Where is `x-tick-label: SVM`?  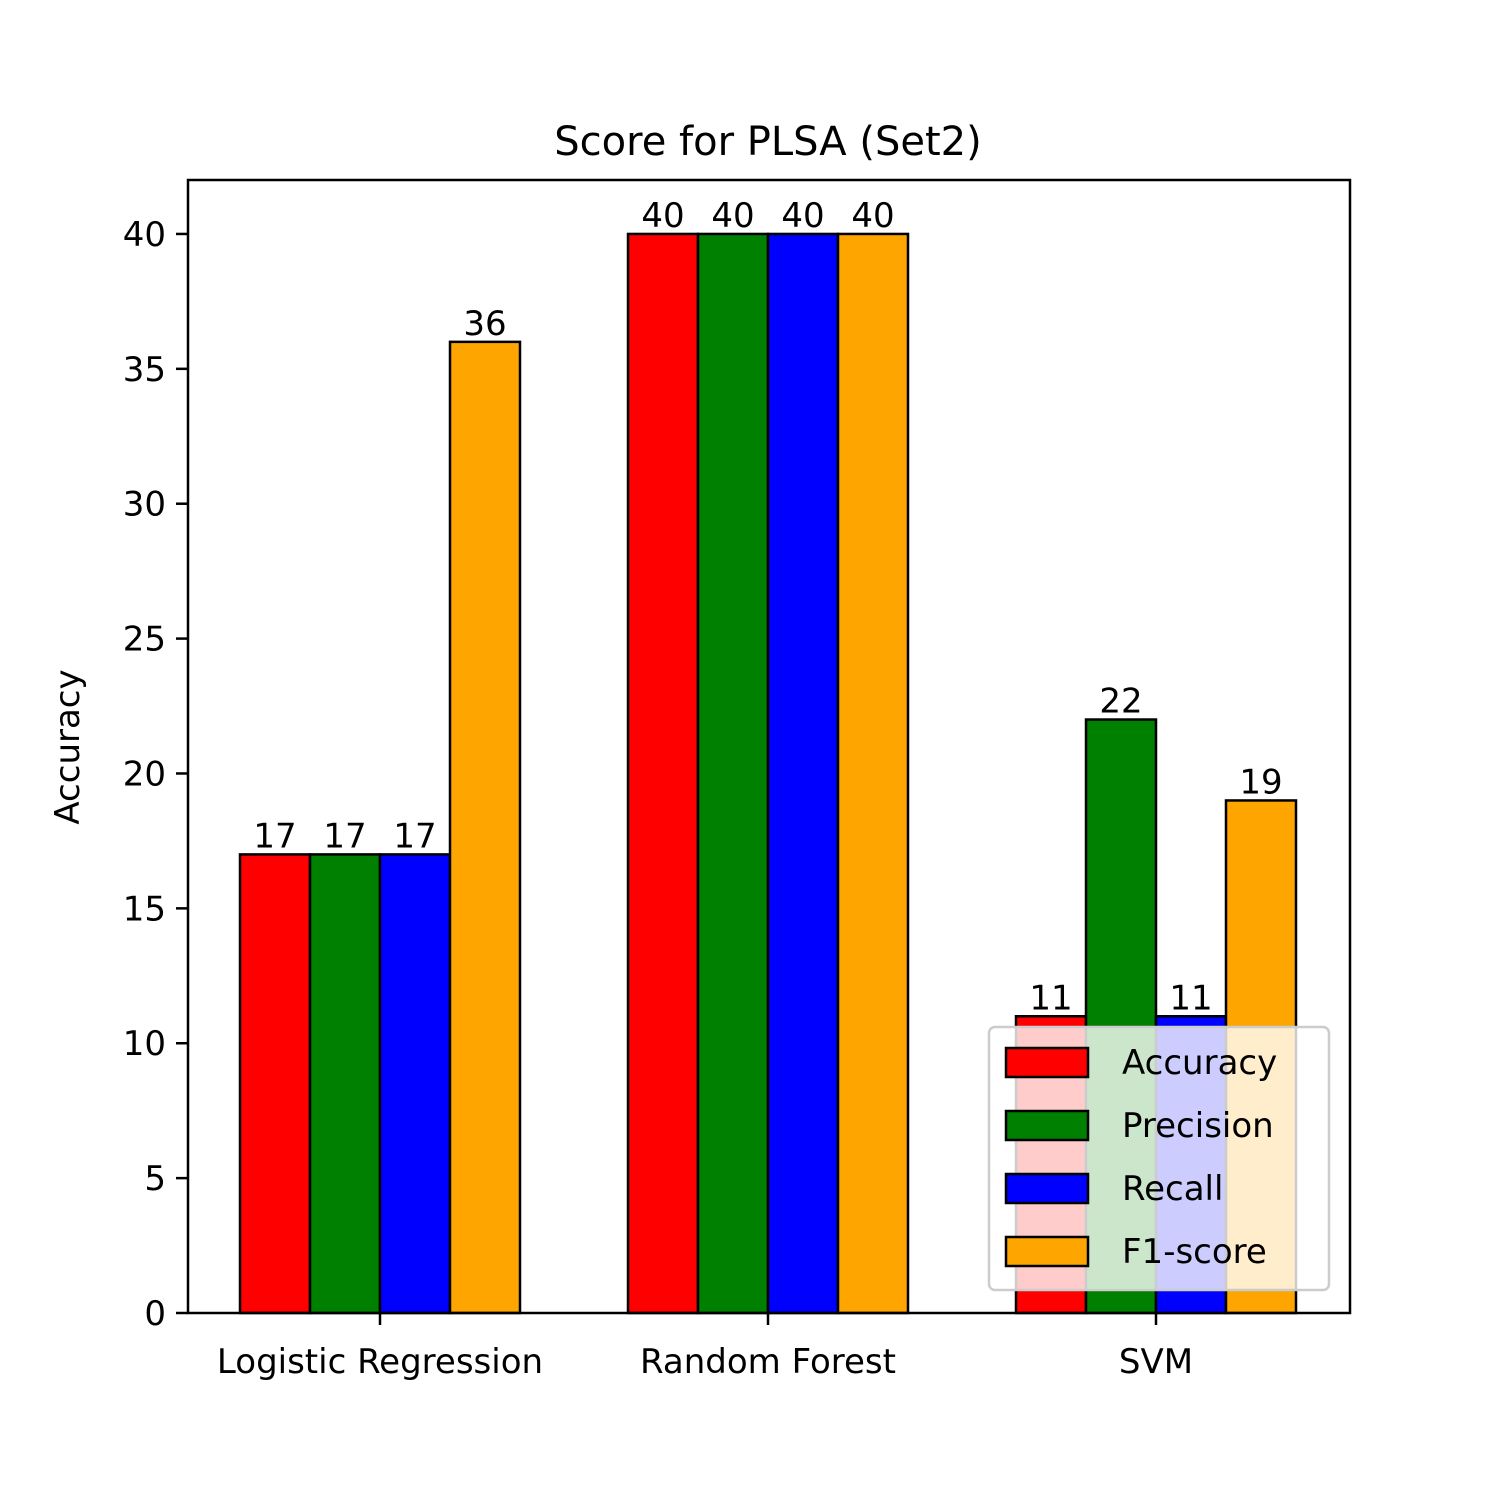
x-tick-label: SVM is located at coordinates (1156, 1362).